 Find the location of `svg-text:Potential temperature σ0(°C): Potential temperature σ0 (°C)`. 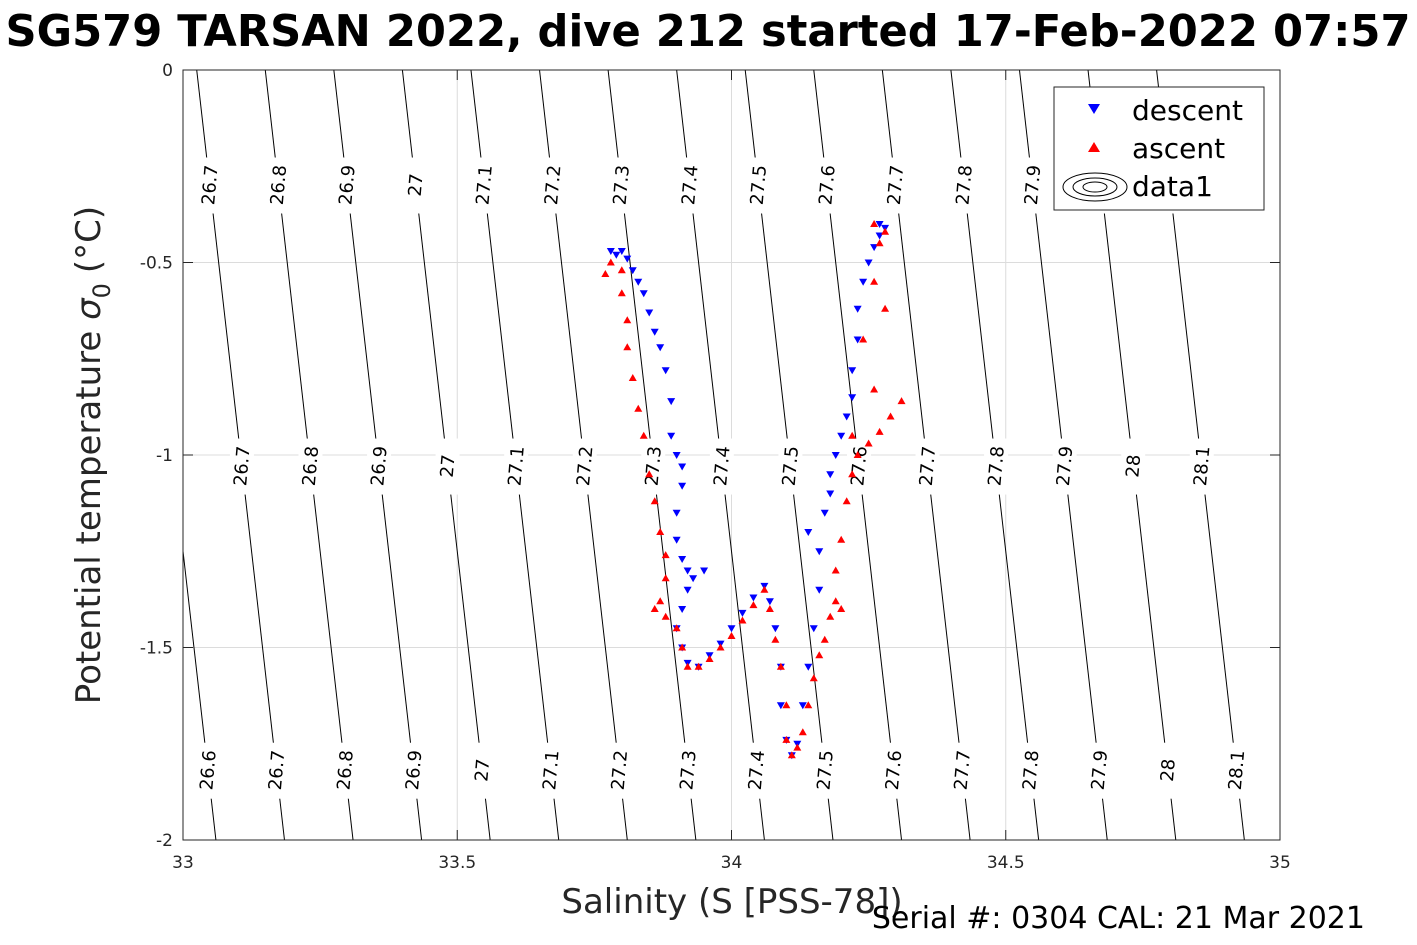

svg-text:Potential temperature σ0(°C): Potential temperature σ0 (°C) is located at coordinates (92, 455).